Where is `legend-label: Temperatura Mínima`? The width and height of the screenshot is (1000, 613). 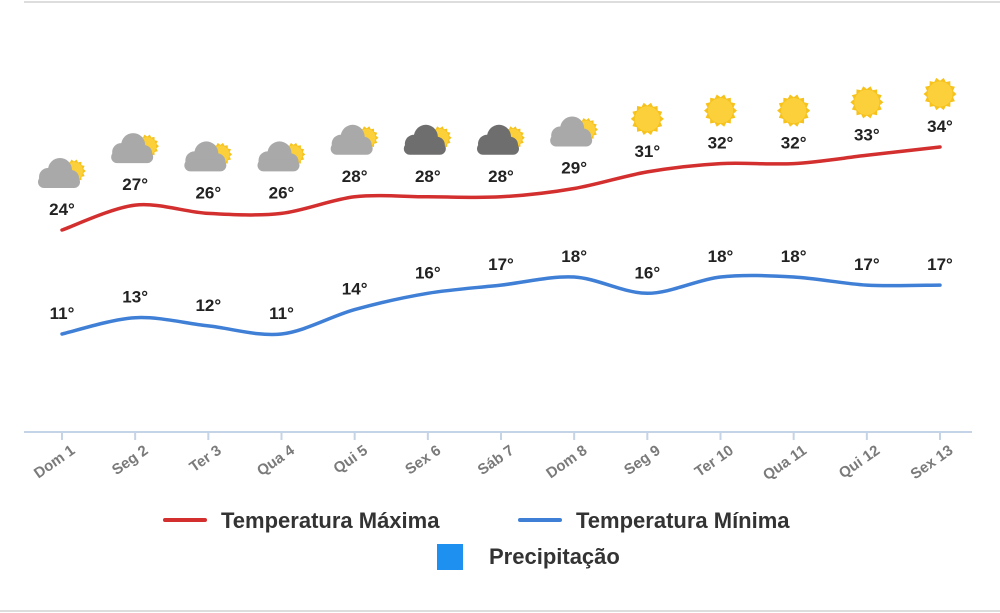 legend-label: Temperatura Mínima is located at coordinates (683, 520).